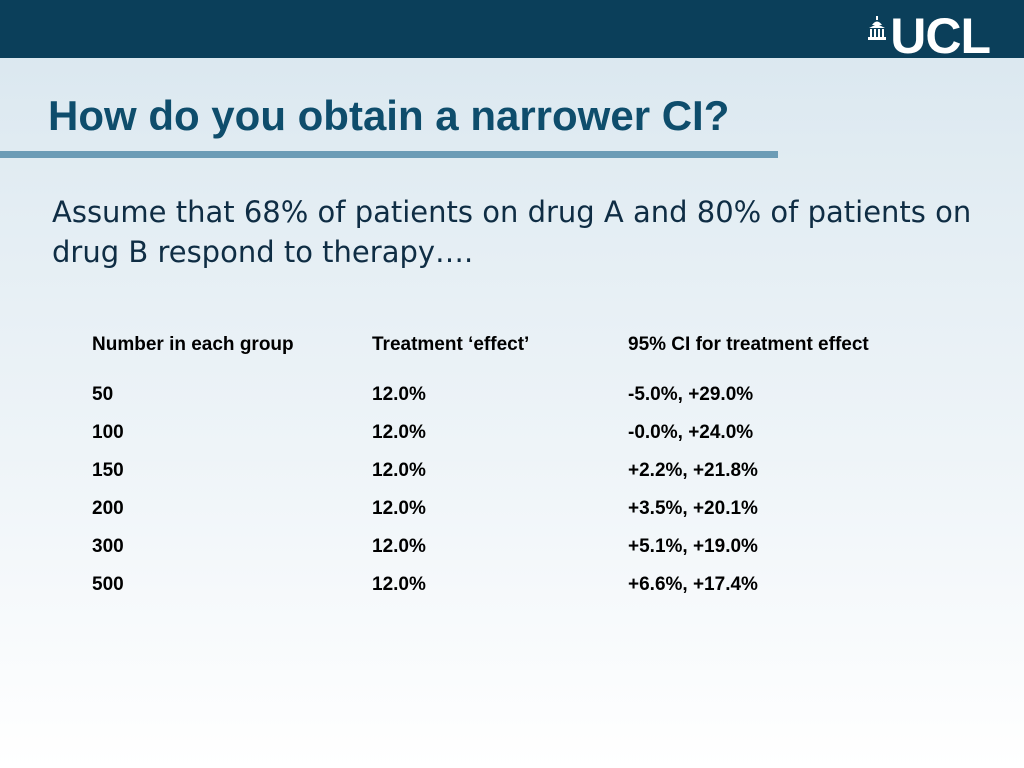 This screenshot has width=1024, height=768. What do you see at coordinates (108, 508) in the screenshot?
I see `group-size-cell: 200` at bounding box center [108, 508].